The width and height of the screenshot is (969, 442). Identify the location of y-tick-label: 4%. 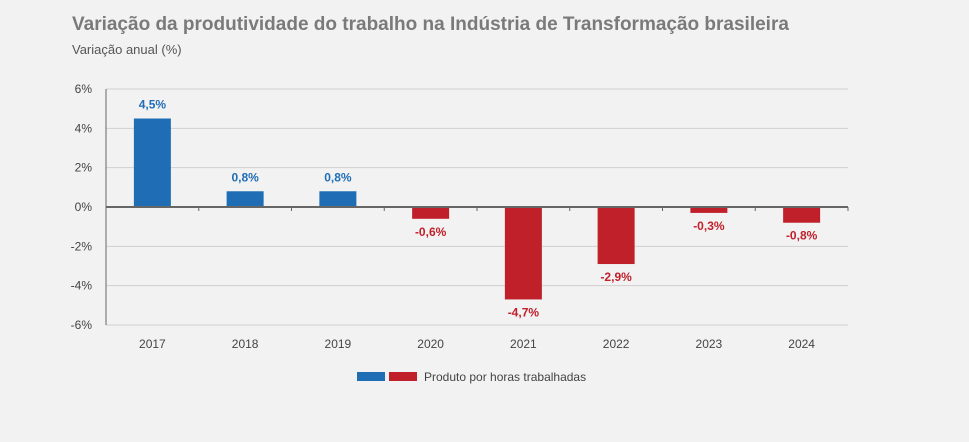
(84, 128).